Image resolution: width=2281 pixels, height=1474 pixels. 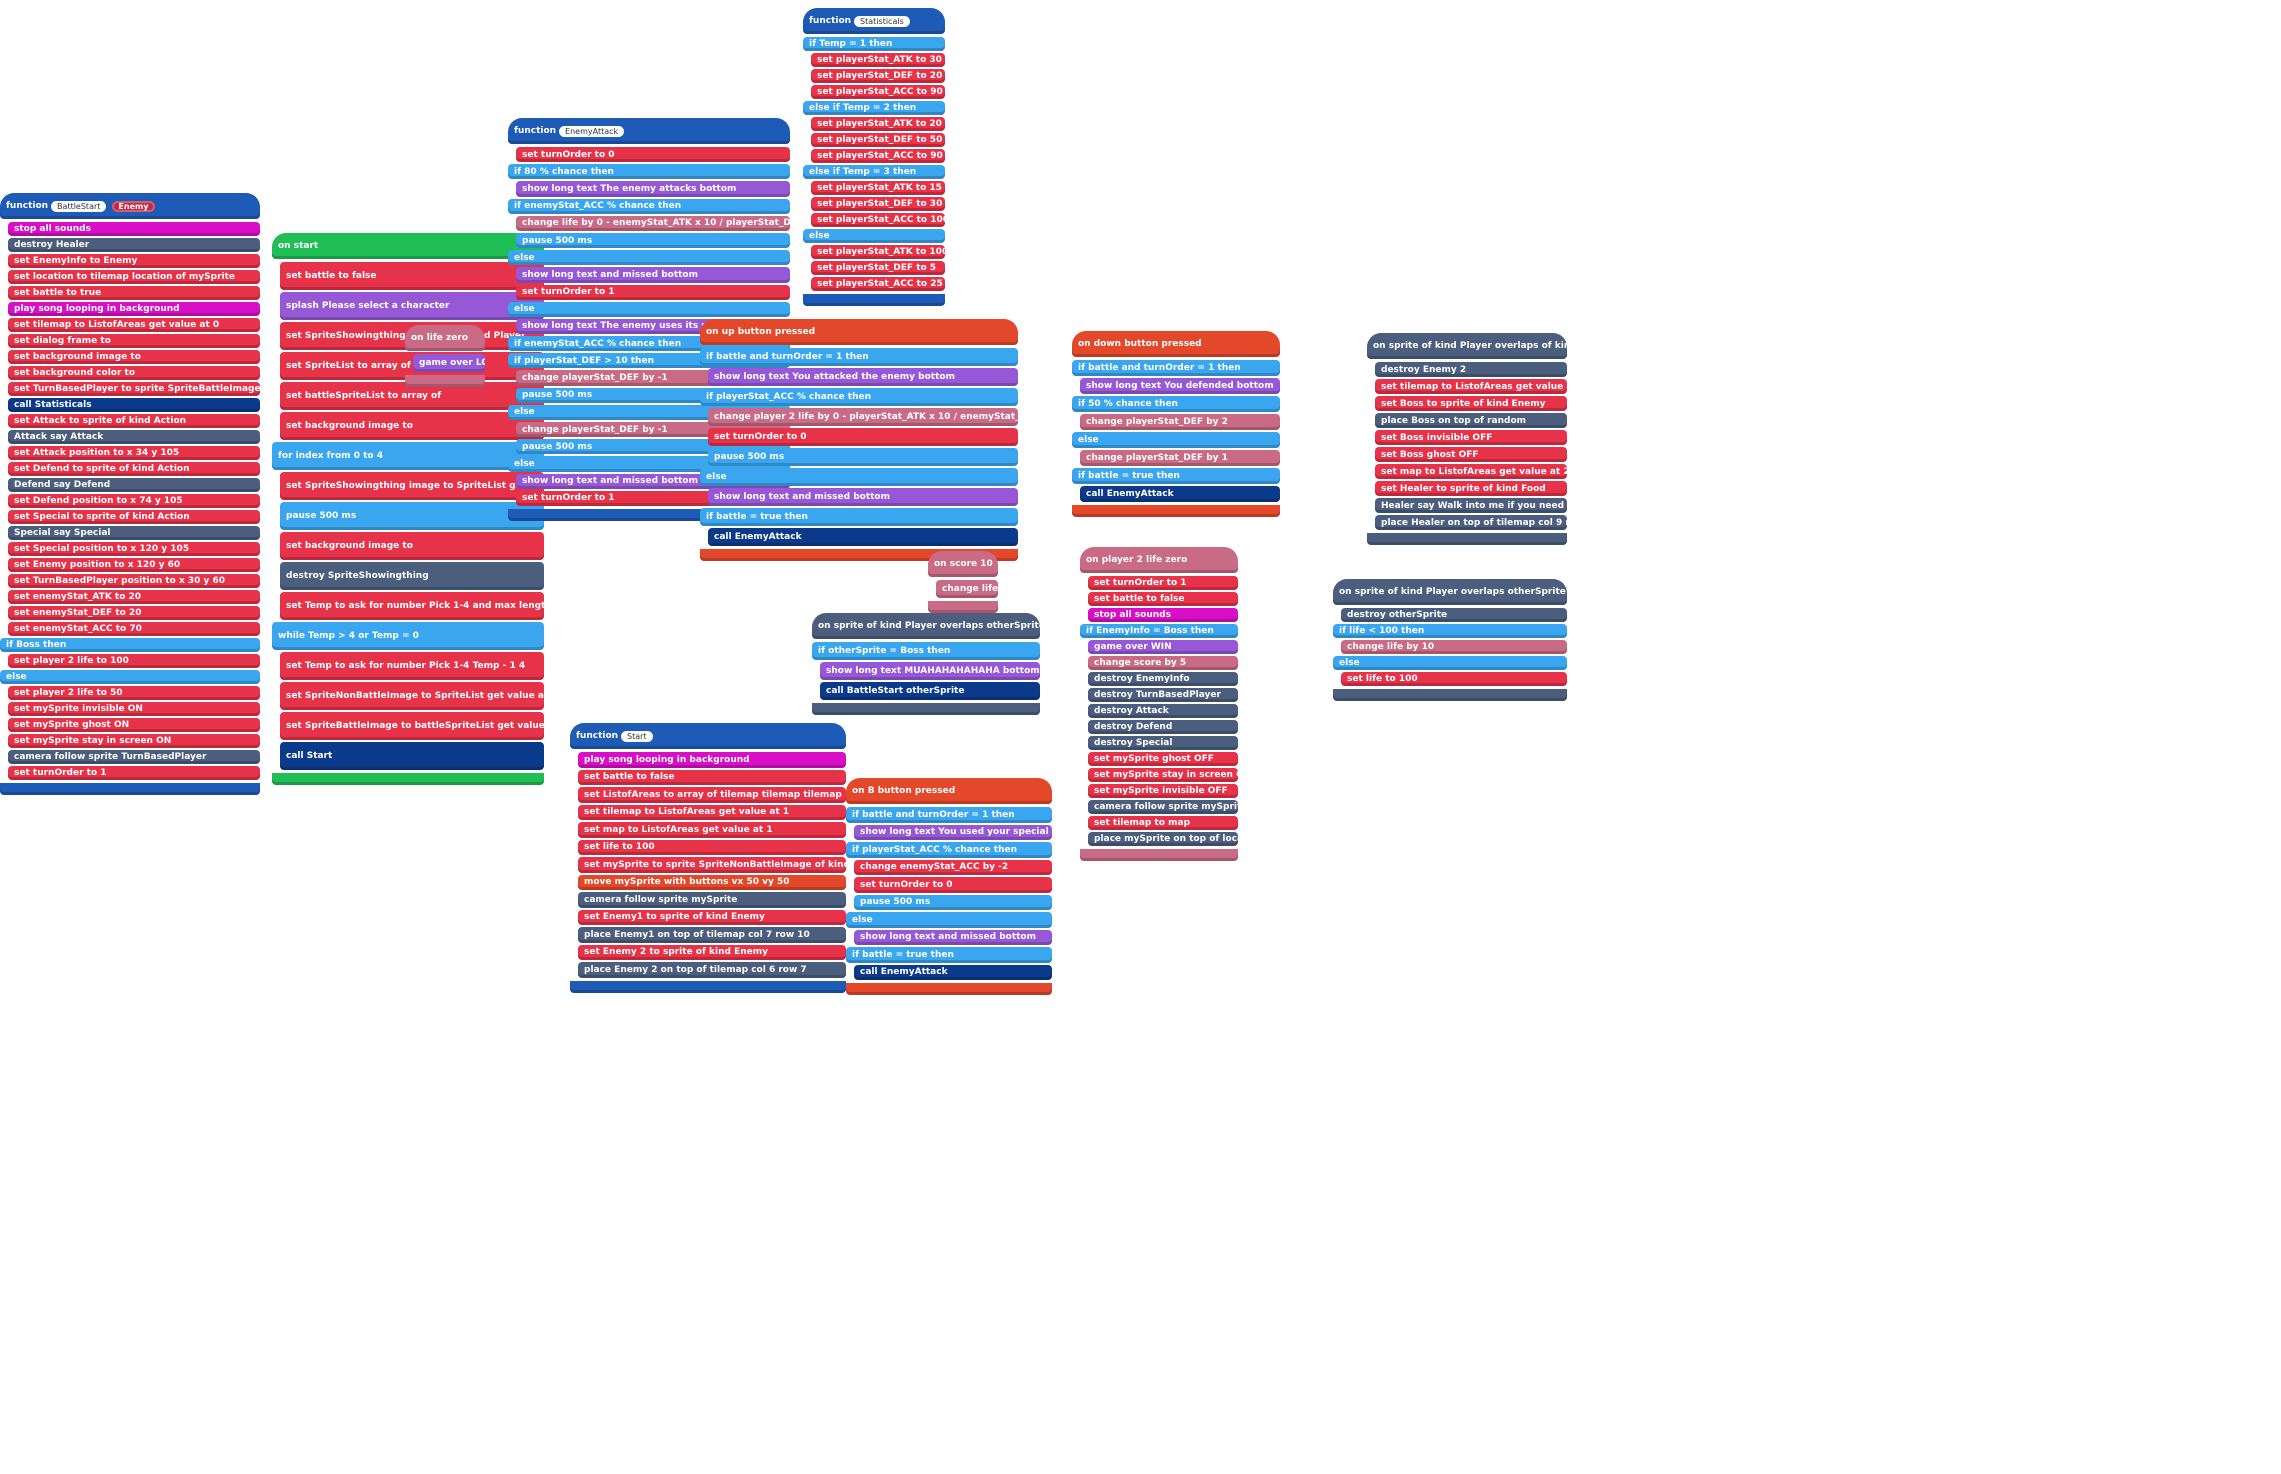 I want to click on code-block: set playerStat_ATK to 30, so click(x=878, y=60).